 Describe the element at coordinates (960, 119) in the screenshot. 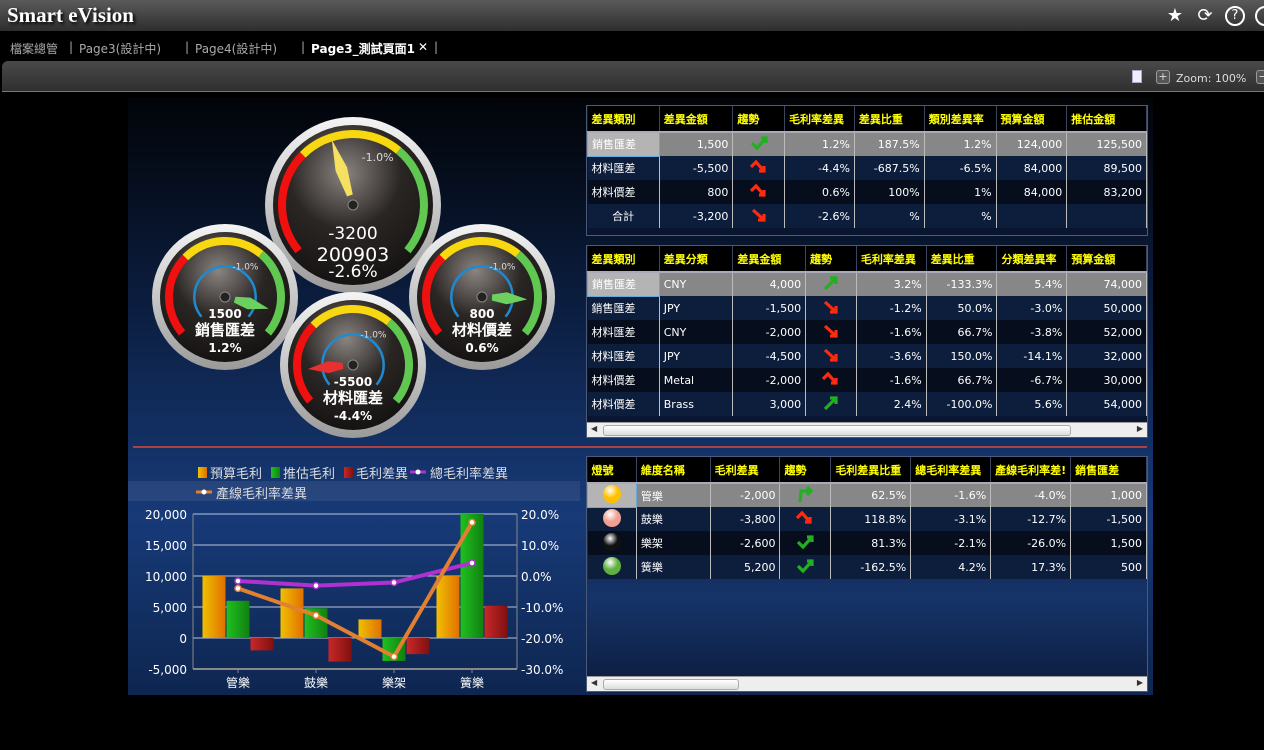

I see `column-header: 類別差異率` at that location.